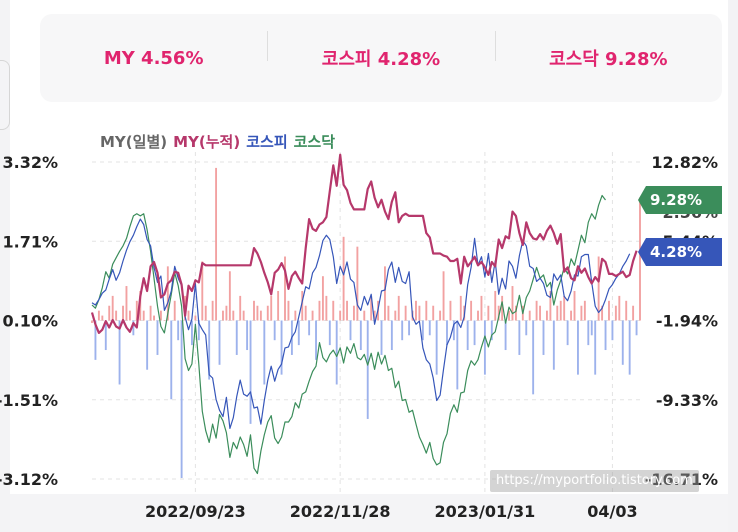 The width and height of the screenshot is (738, 532). I want to click on legend: MY(일별) MY(누적) 코스피 코스닥, so click(217, 141).